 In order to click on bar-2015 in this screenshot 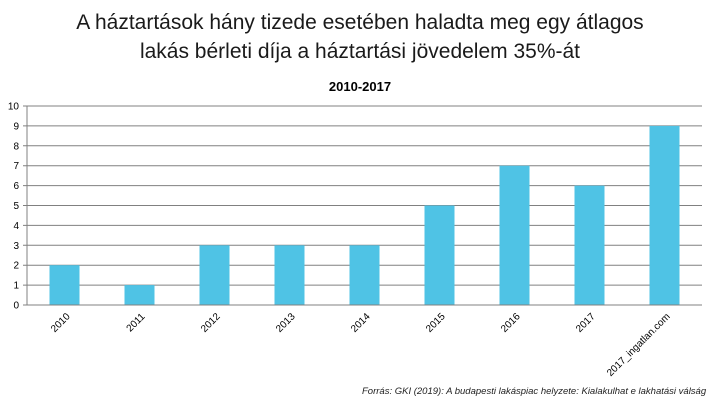, I will do `click(439, 255)`.